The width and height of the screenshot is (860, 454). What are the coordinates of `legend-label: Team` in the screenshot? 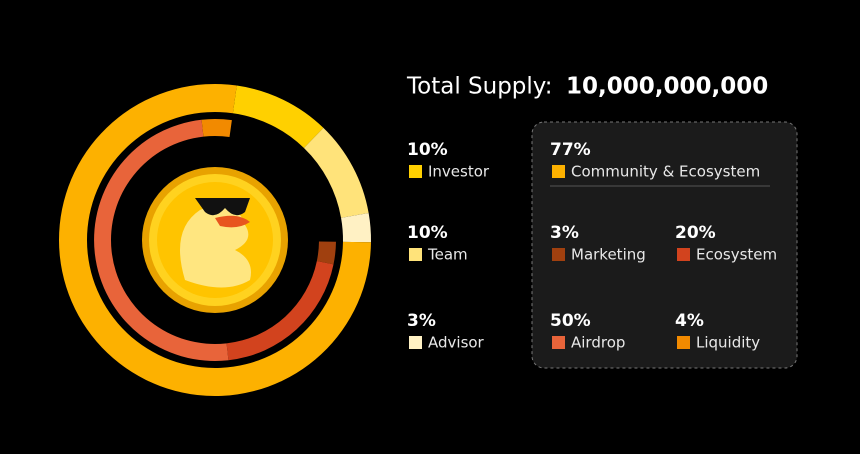 It's located at (447, 255).